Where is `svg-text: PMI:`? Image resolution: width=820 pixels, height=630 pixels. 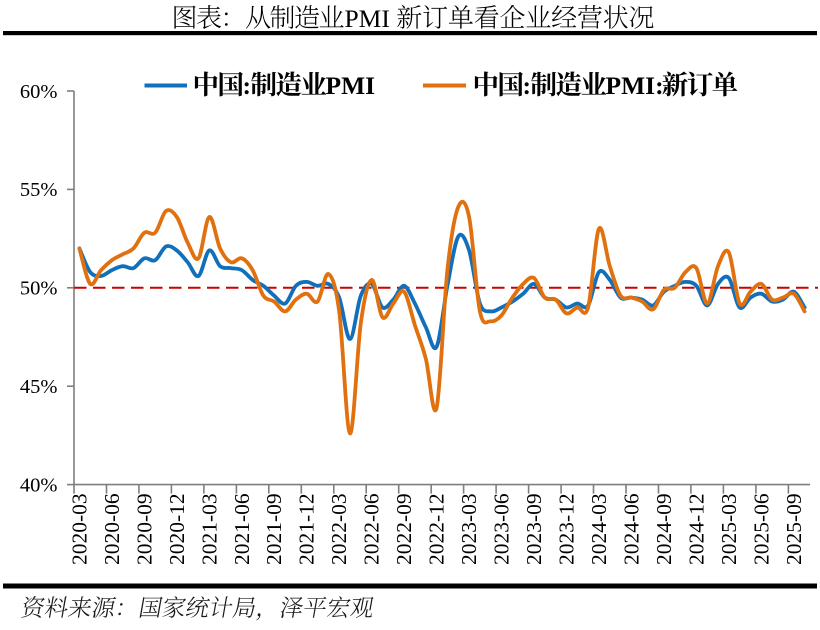 svg-text: PMI: is located at coordinates (635, 85).